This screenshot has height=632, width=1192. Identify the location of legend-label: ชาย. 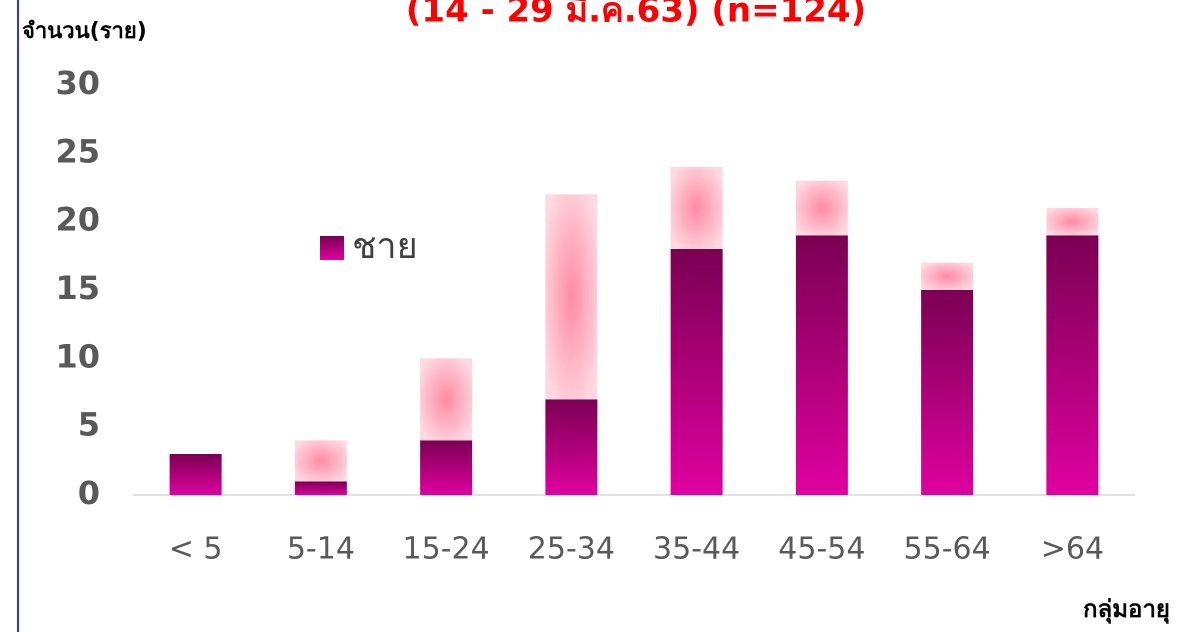
(385, 246).